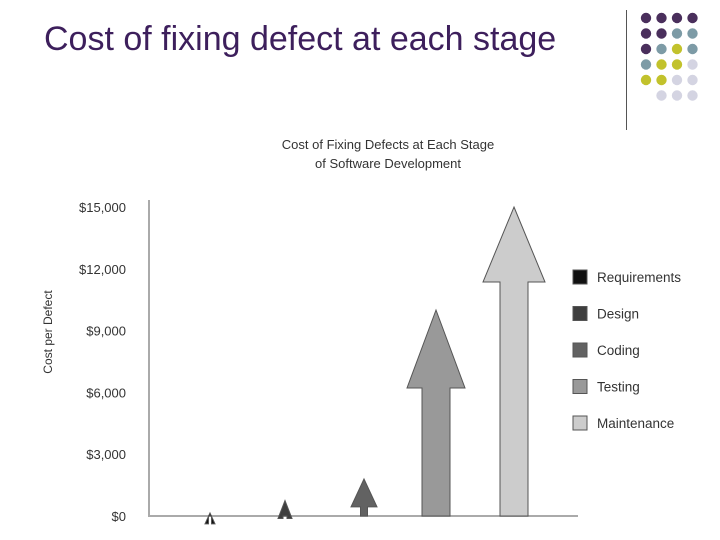 The image size is (720, 540). I want to click on legend-label: Design, so click(618, 314).